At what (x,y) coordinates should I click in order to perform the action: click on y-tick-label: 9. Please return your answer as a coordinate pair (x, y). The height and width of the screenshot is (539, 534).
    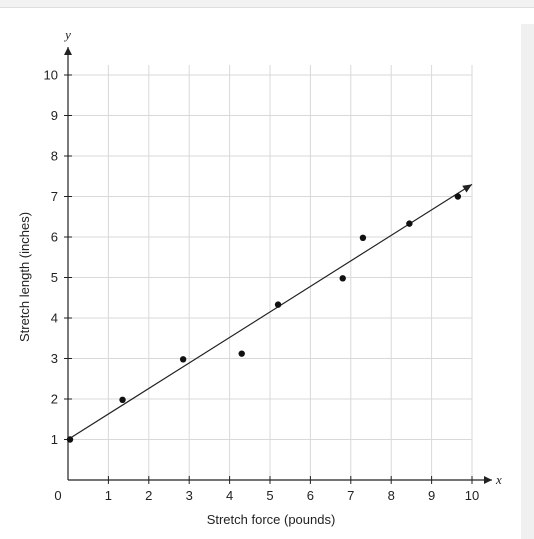
    Looking at the image, I should click on (54, 115).